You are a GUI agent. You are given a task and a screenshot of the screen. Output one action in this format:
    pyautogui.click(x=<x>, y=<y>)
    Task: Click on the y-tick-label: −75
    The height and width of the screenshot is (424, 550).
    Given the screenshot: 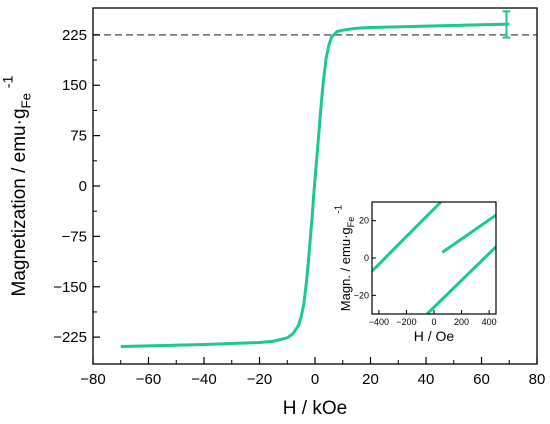 What is the action you would take?
    pyautogui.click(x=74, y=236)
    